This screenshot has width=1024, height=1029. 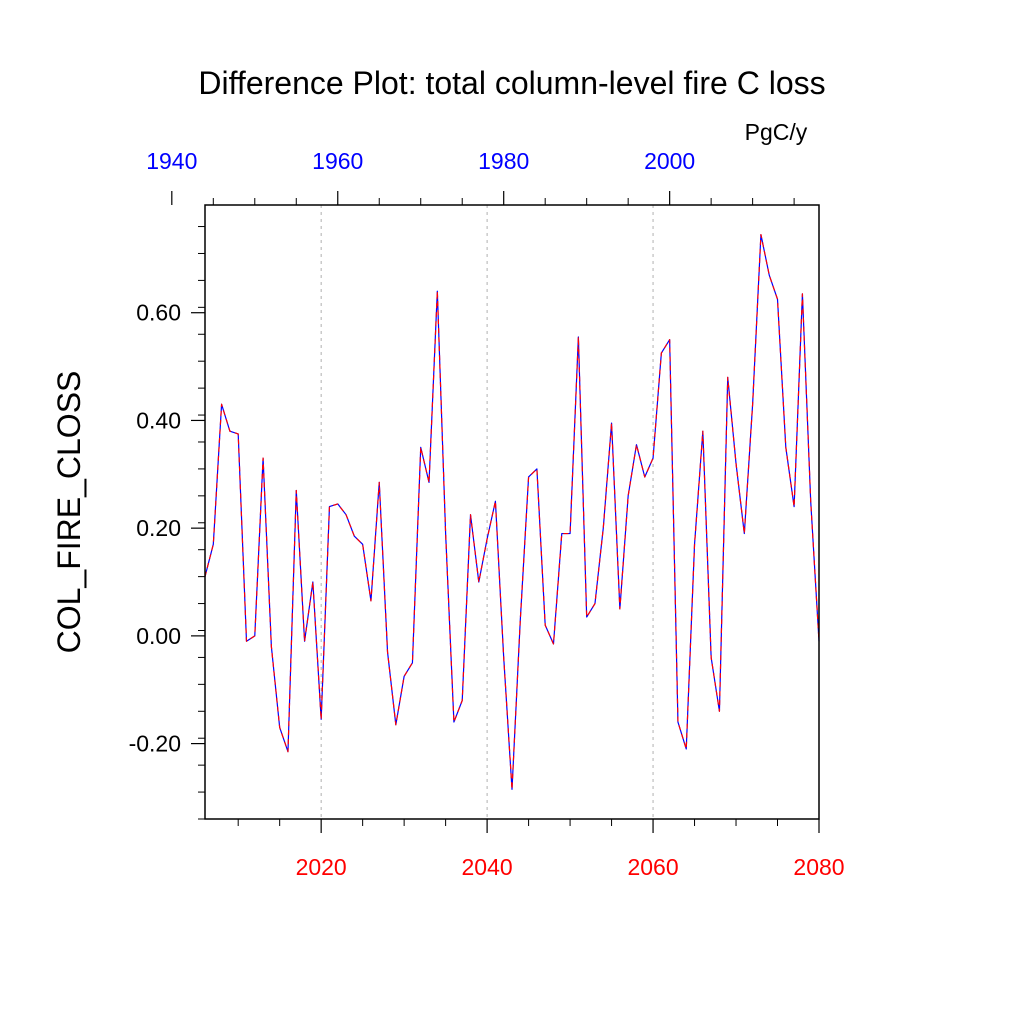 I want to click on y-tick-label: 0.60, so click(x=158, y=313).